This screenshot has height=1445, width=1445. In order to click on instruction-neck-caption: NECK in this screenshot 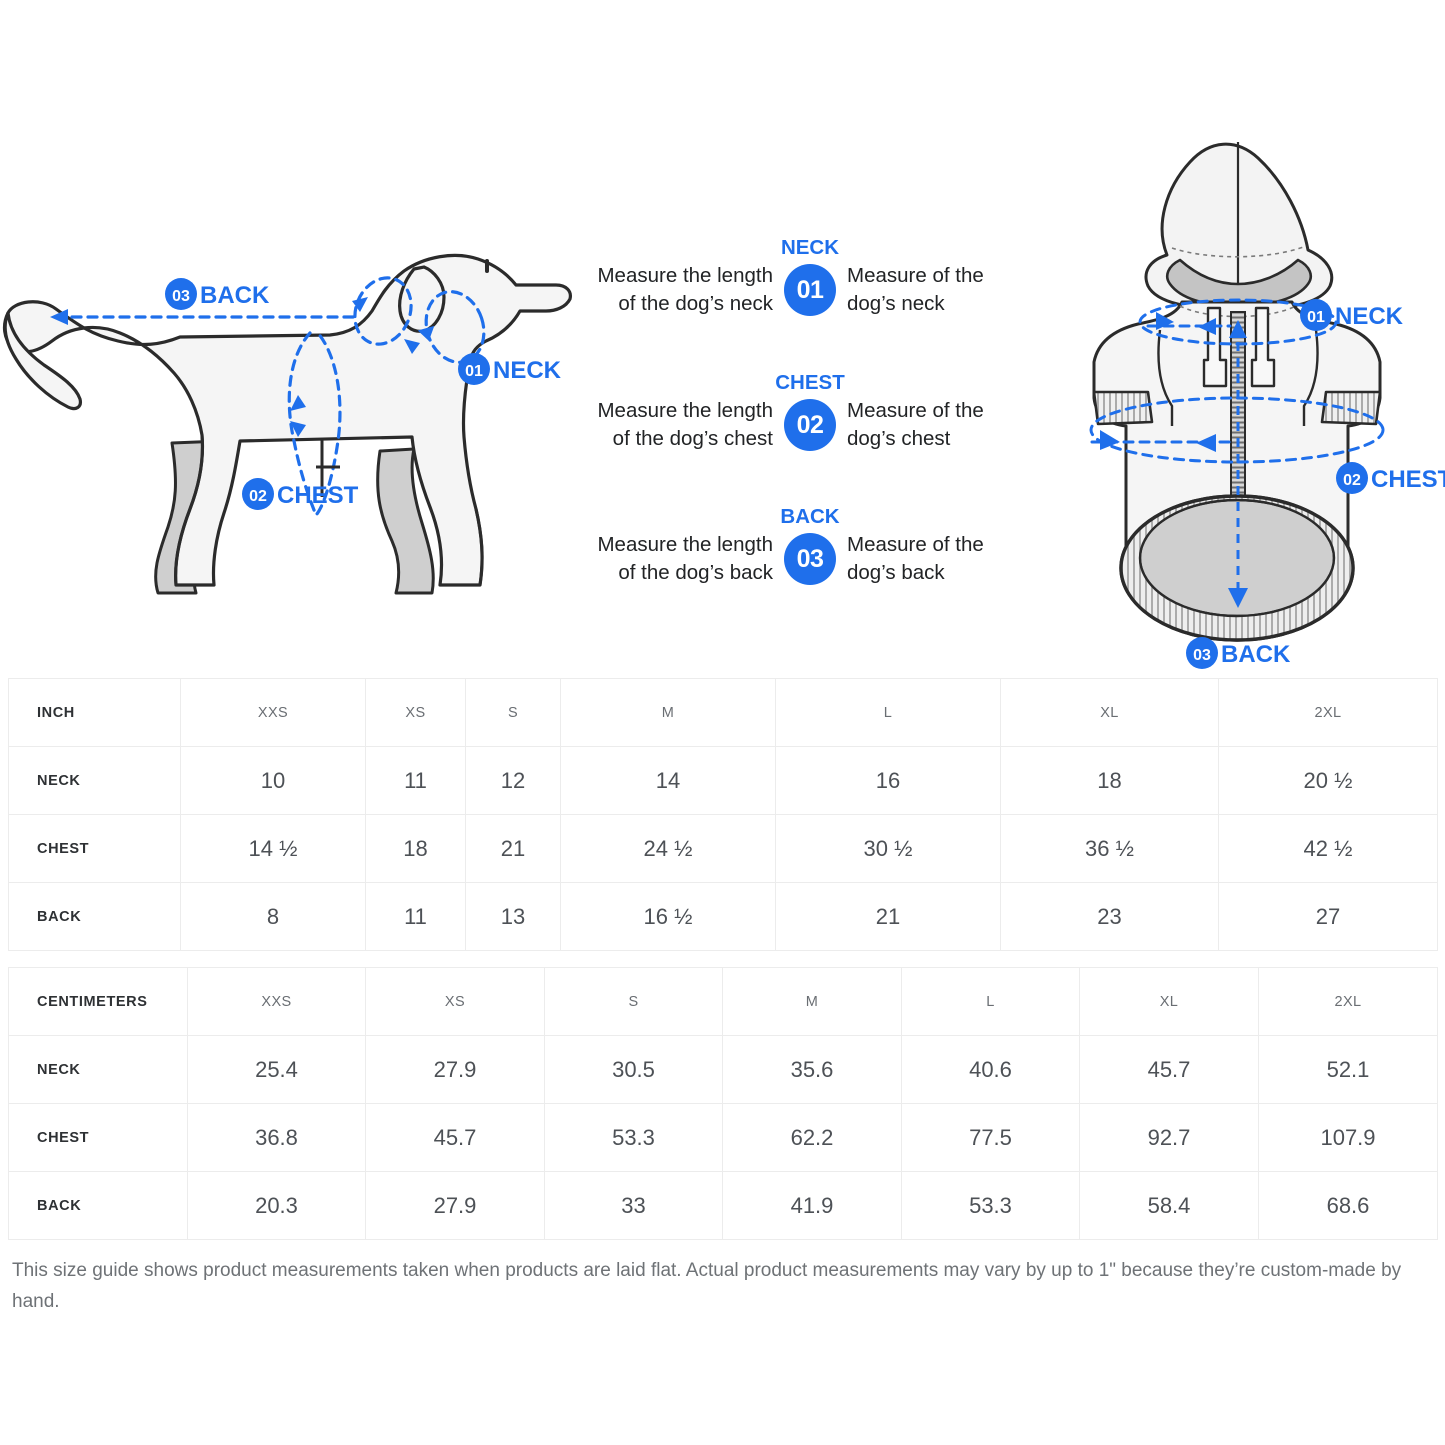, I will do `click(810, 247)`.